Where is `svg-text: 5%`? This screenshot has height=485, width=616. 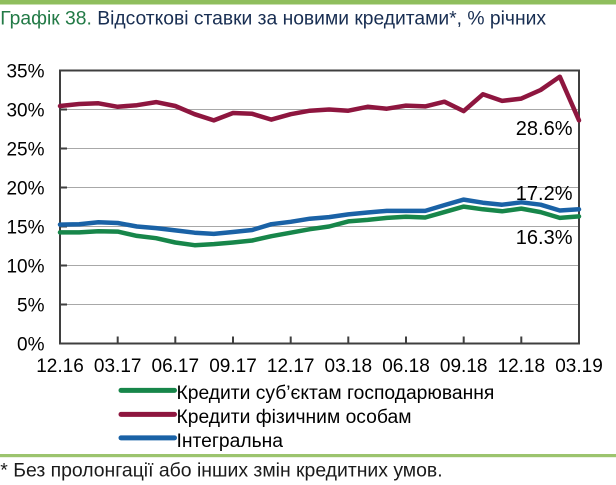
svg-text: 5% is located at coordinates (31, 305).